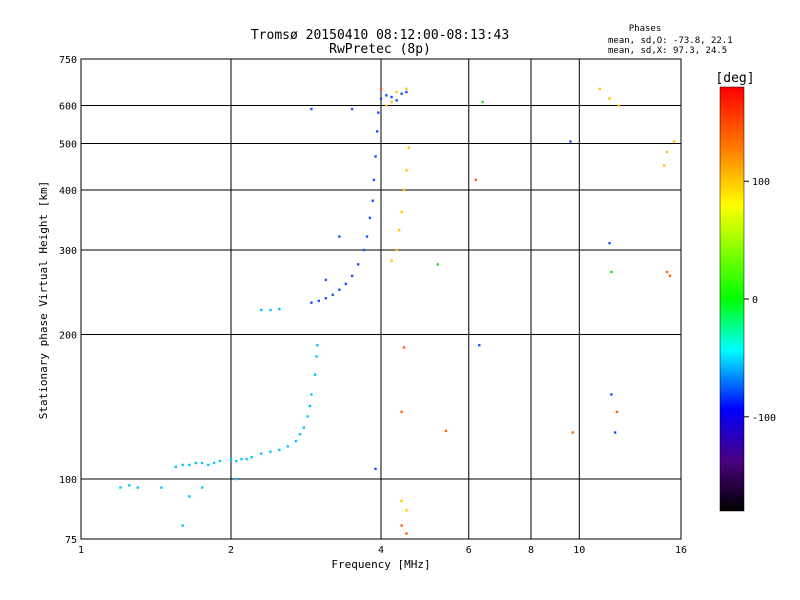  I want to click on y-tick-label: 750, so click(68, 60).